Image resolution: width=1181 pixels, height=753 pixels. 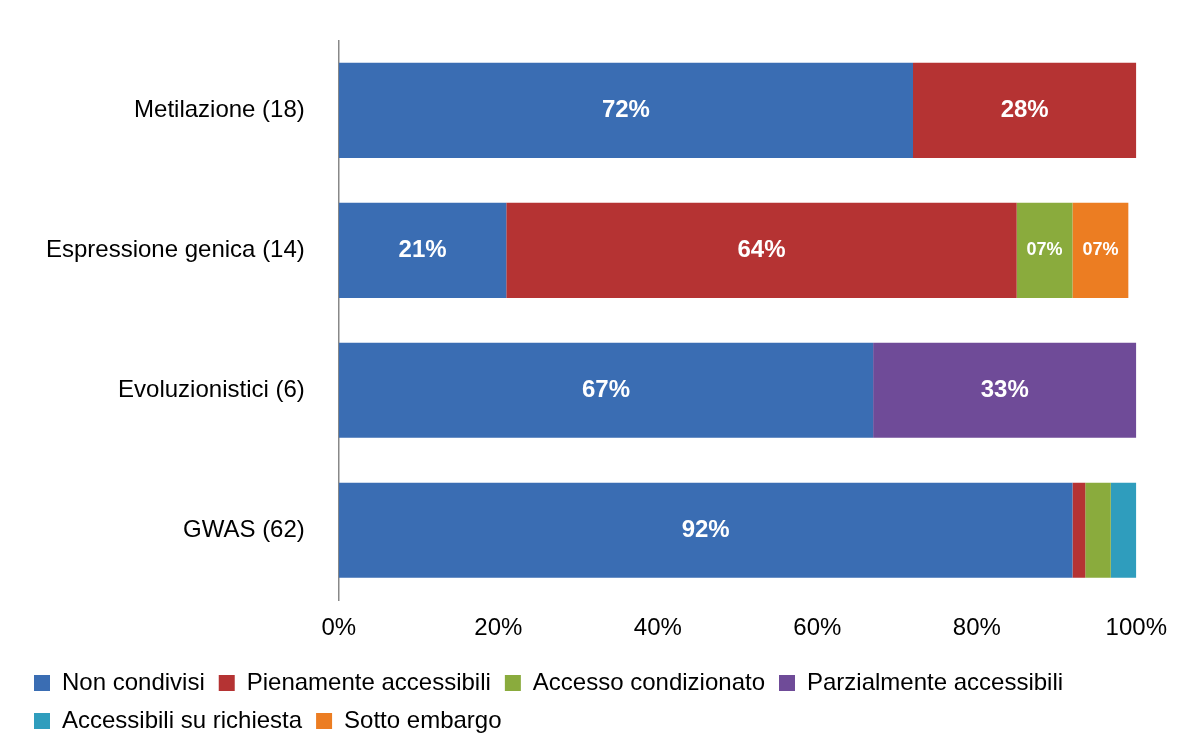 What do you see at coordinates (175, 248) in the screenshot?
I see `y-tick-label: Espressione genica (14)` at bounding box center [175, 248].